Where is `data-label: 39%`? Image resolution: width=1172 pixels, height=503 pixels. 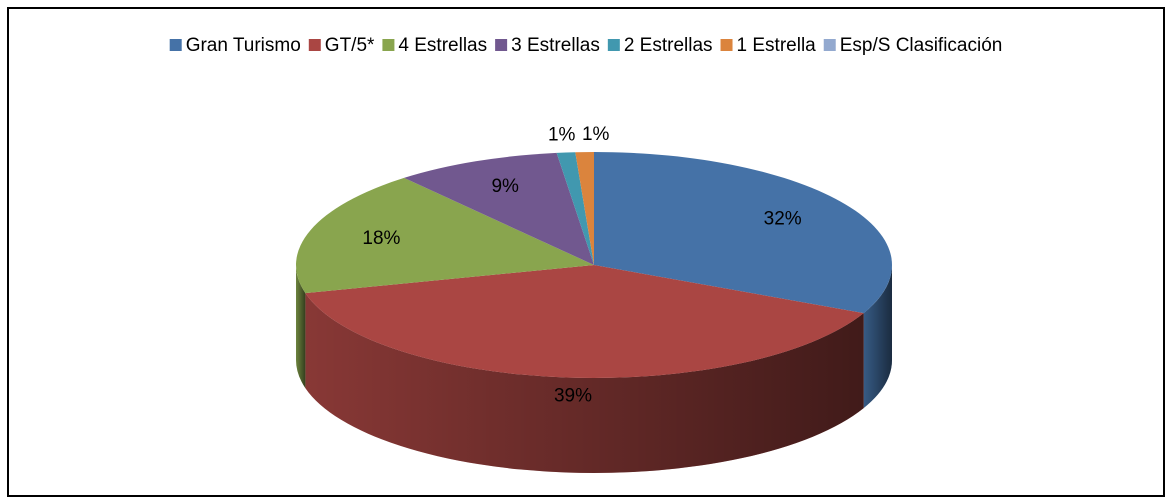 data-label: 39% is located at coordinates (573, 396).